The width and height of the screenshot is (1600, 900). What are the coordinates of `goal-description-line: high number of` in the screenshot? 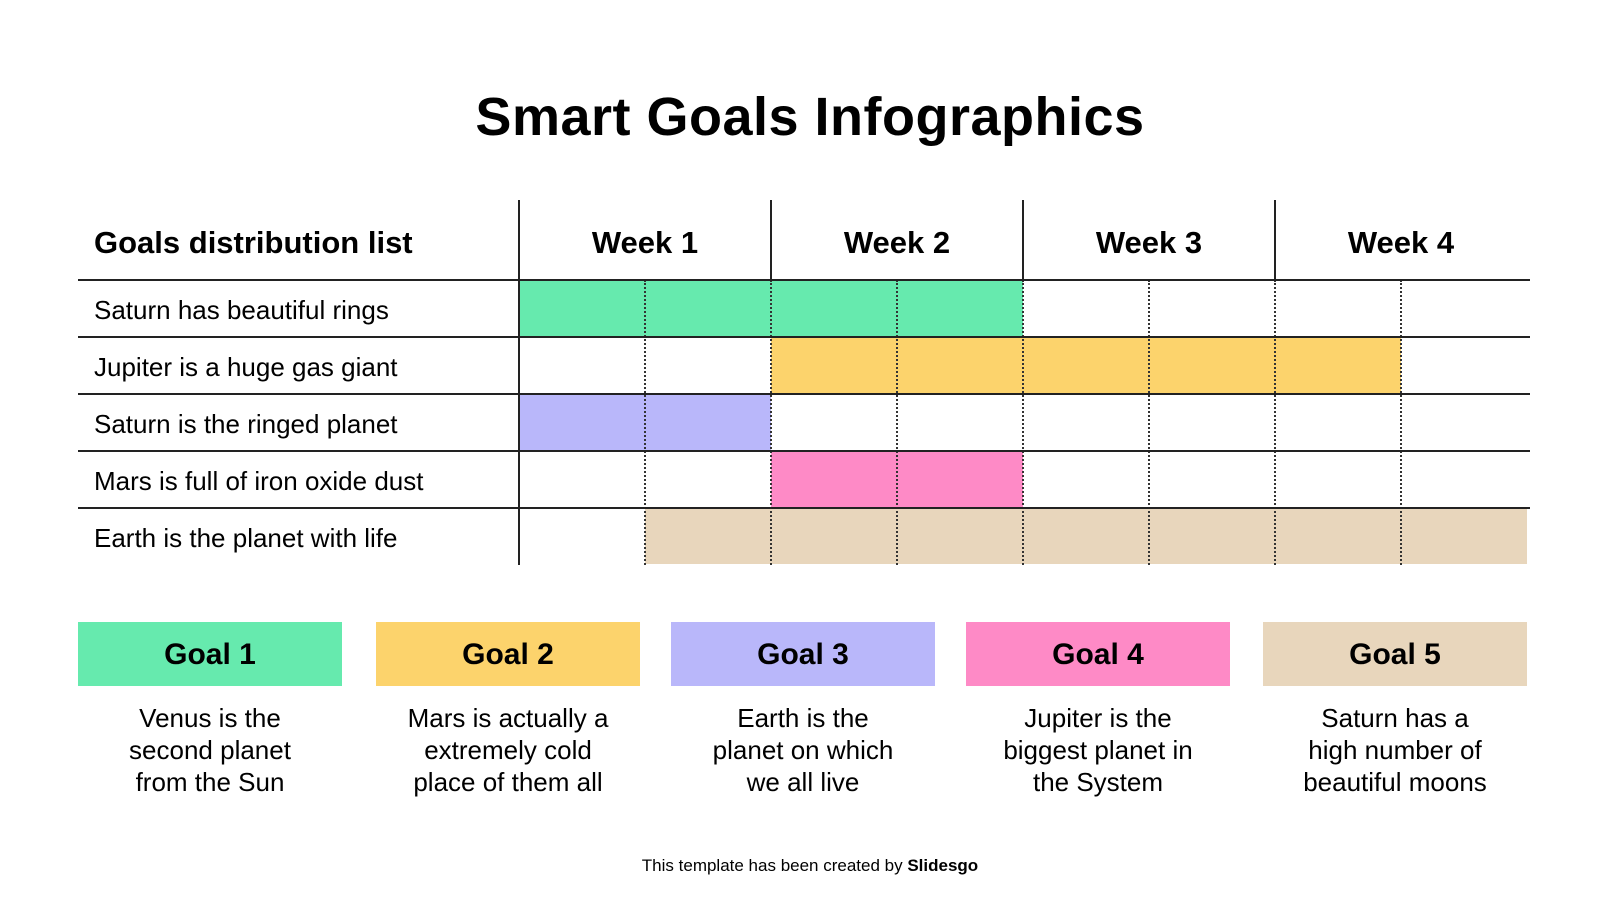 It's located at (1395, 750).